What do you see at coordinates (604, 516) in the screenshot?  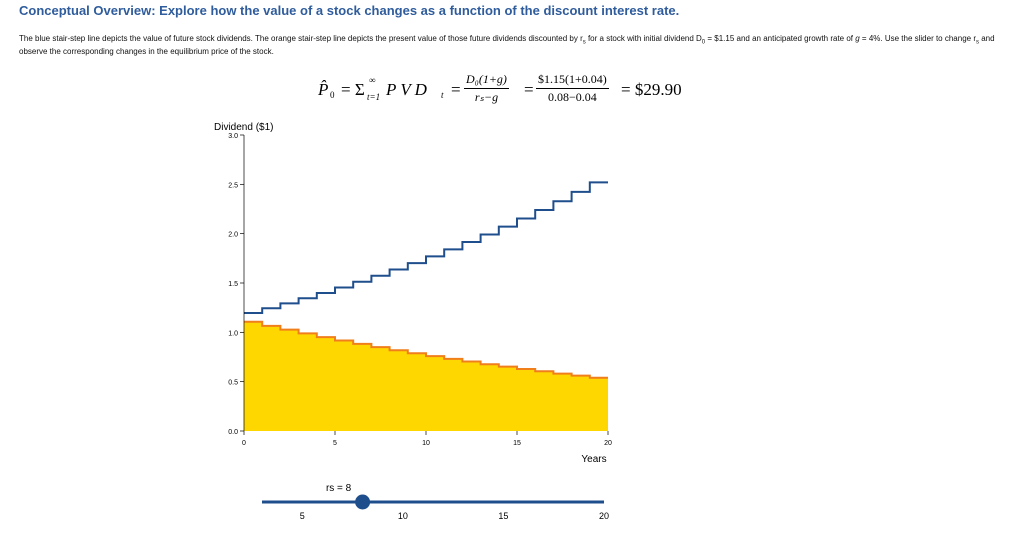 I see `slider-tick-label: 20` at bounding box center [604, 516].